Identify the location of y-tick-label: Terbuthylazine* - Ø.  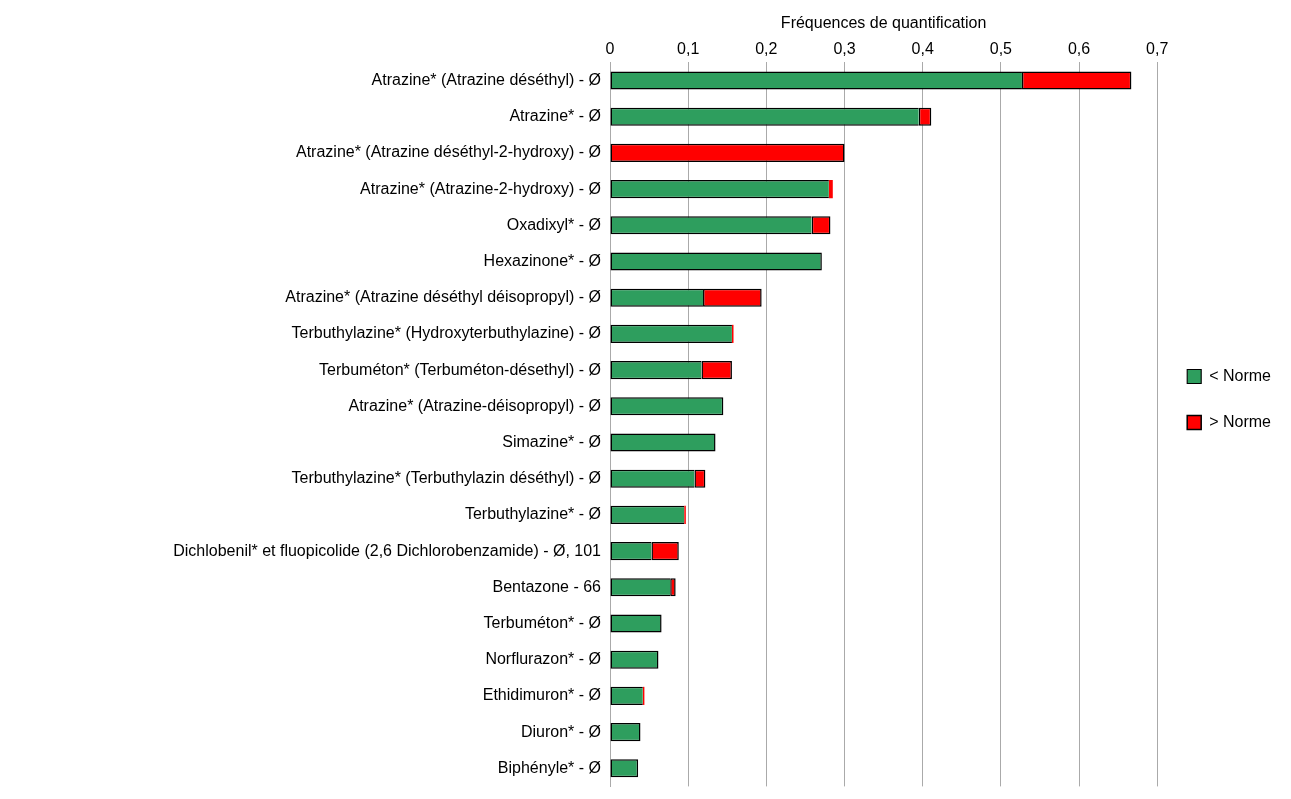
(532, 514).